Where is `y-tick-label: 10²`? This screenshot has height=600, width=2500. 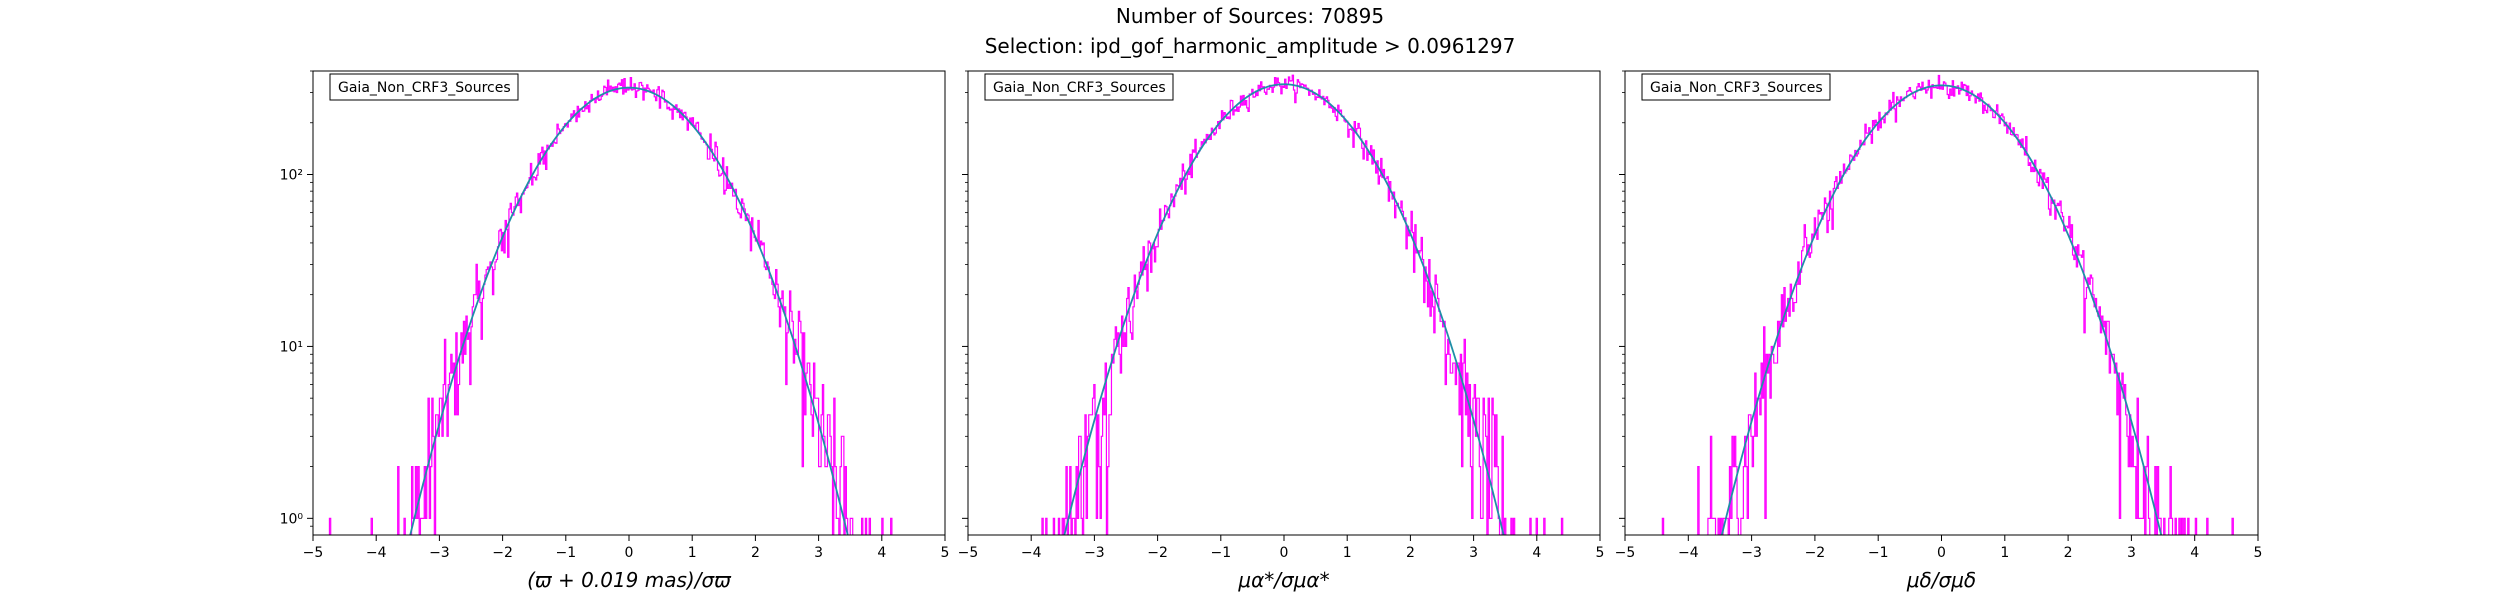 y-tick-label: 10² is located at coordinates (291, 176).